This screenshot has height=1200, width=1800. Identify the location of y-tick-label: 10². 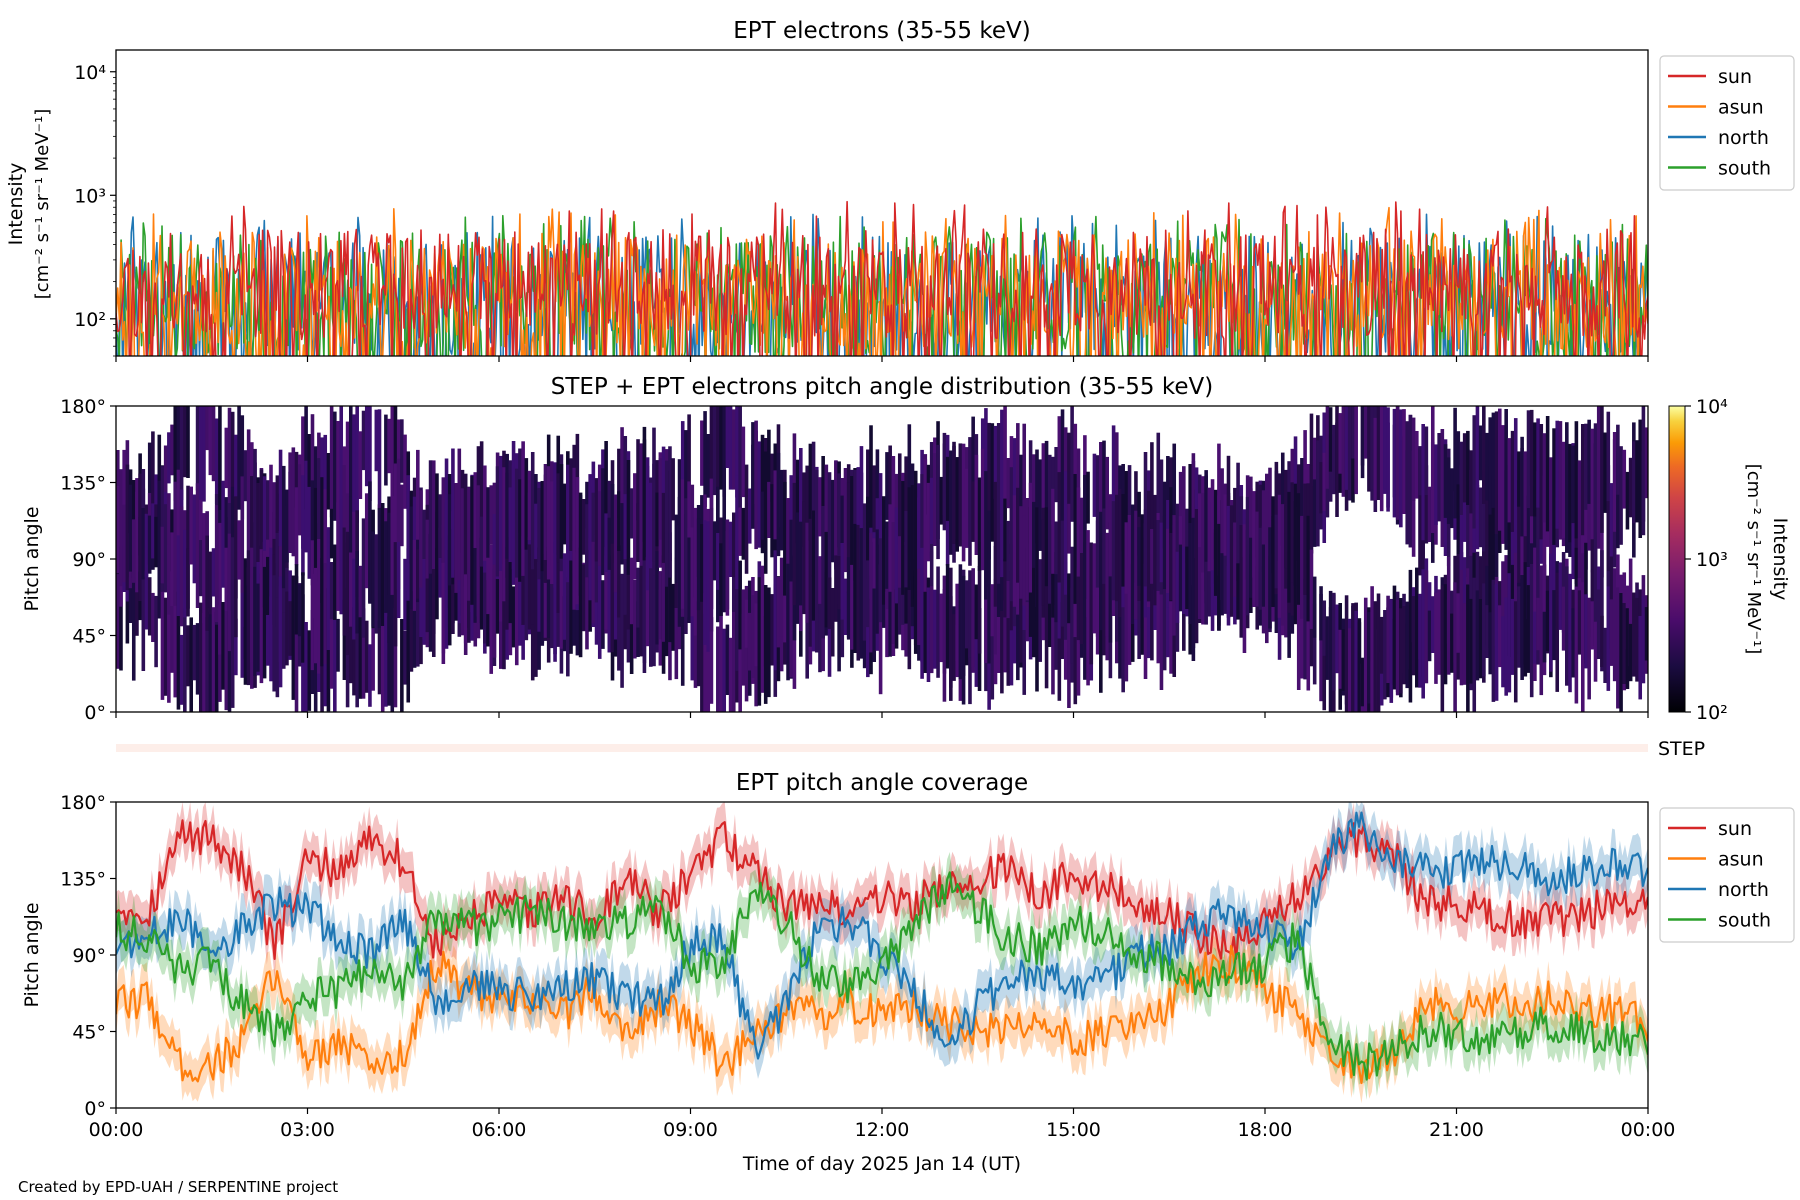
(90, 320).